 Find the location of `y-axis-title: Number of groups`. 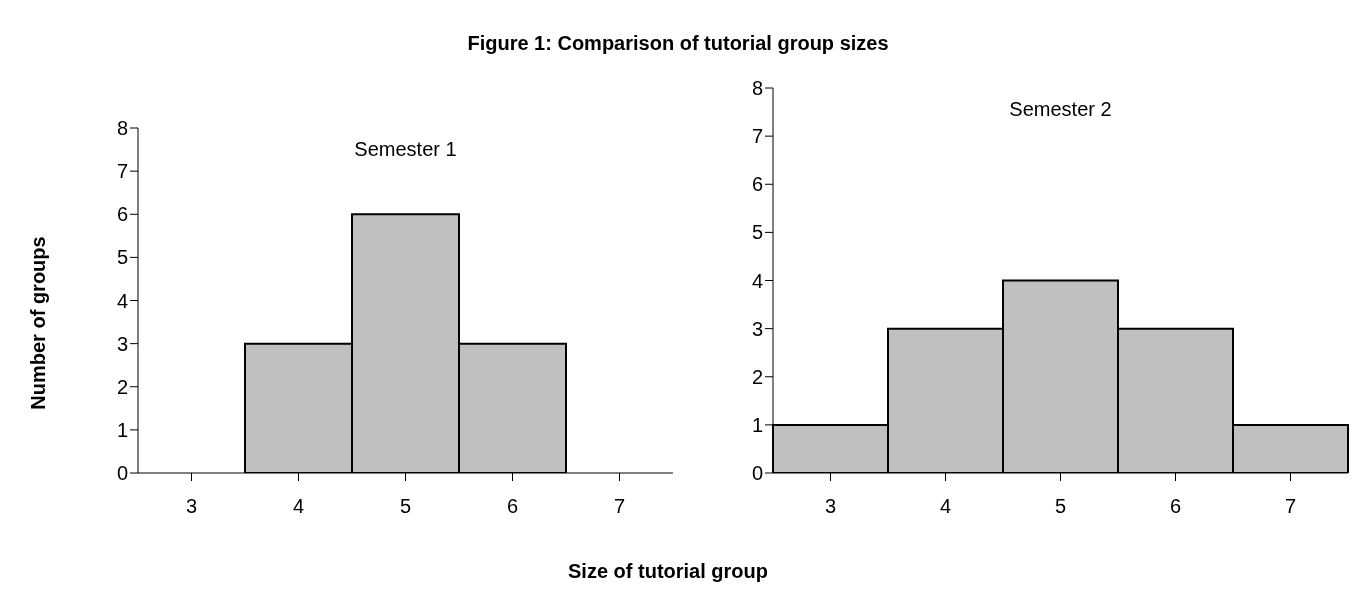

y-axis-title: Number of groups is located at coordinates (38, 323).